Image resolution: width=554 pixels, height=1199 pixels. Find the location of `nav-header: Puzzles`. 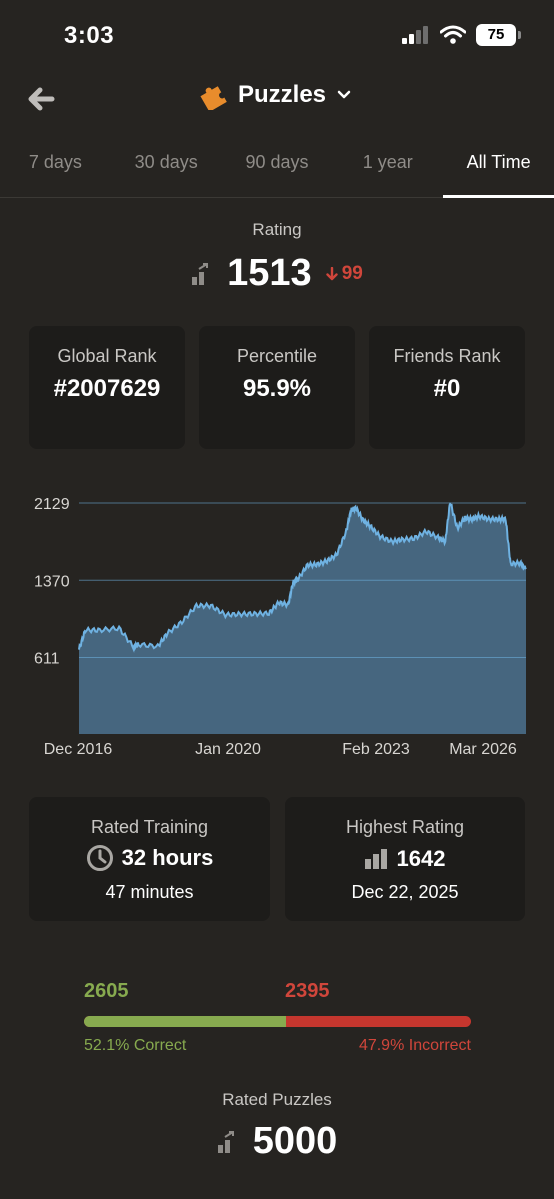

nav-header: Puzzles is located at coordinates (277, 99).